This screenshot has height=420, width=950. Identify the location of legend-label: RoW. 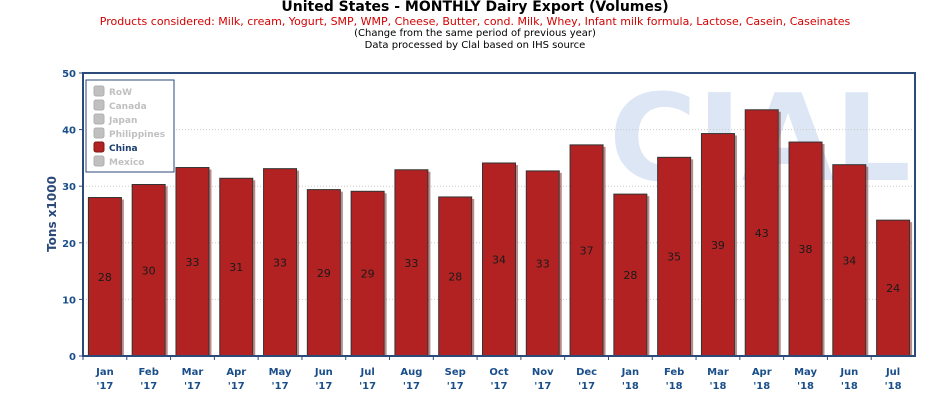
(120, 93).